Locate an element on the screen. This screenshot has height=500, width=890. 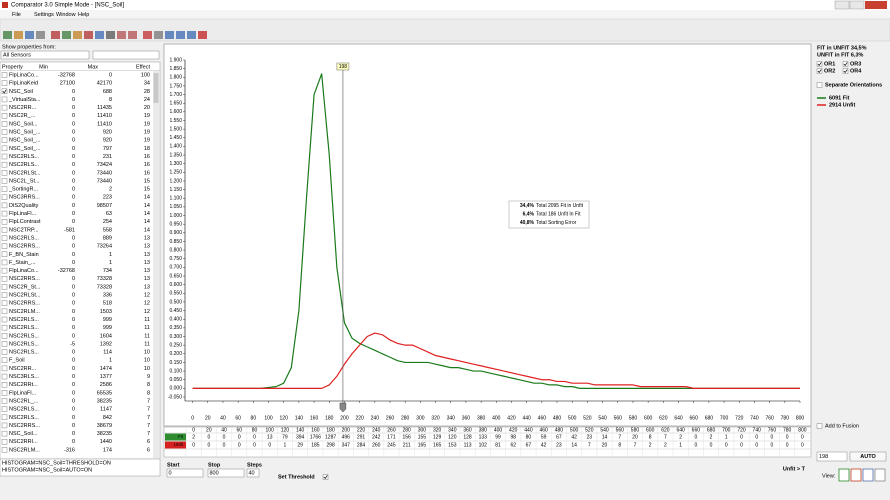
property-name: F_BN_Stain is located at coordinates (24, 255).